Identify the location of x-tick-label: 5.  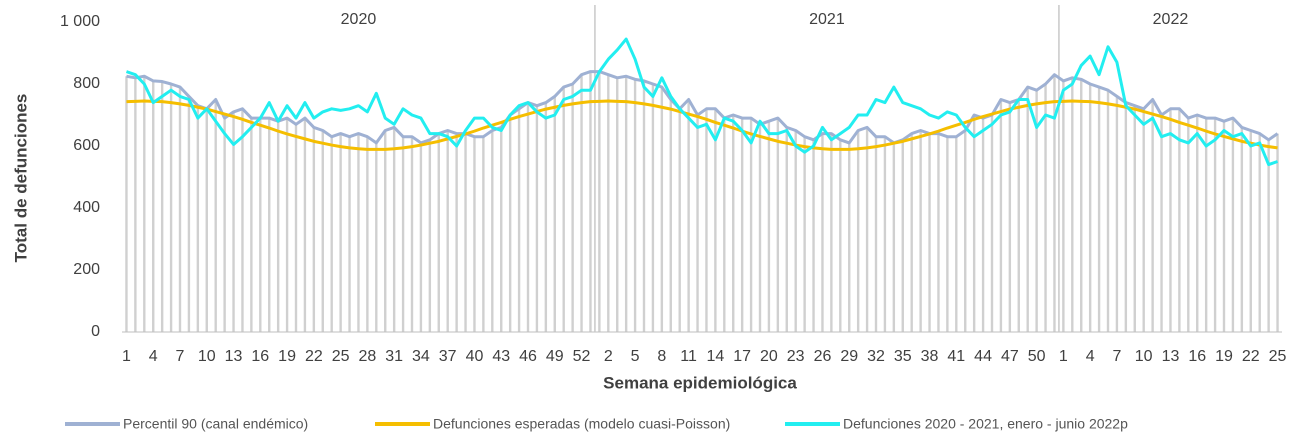
(635, 356).